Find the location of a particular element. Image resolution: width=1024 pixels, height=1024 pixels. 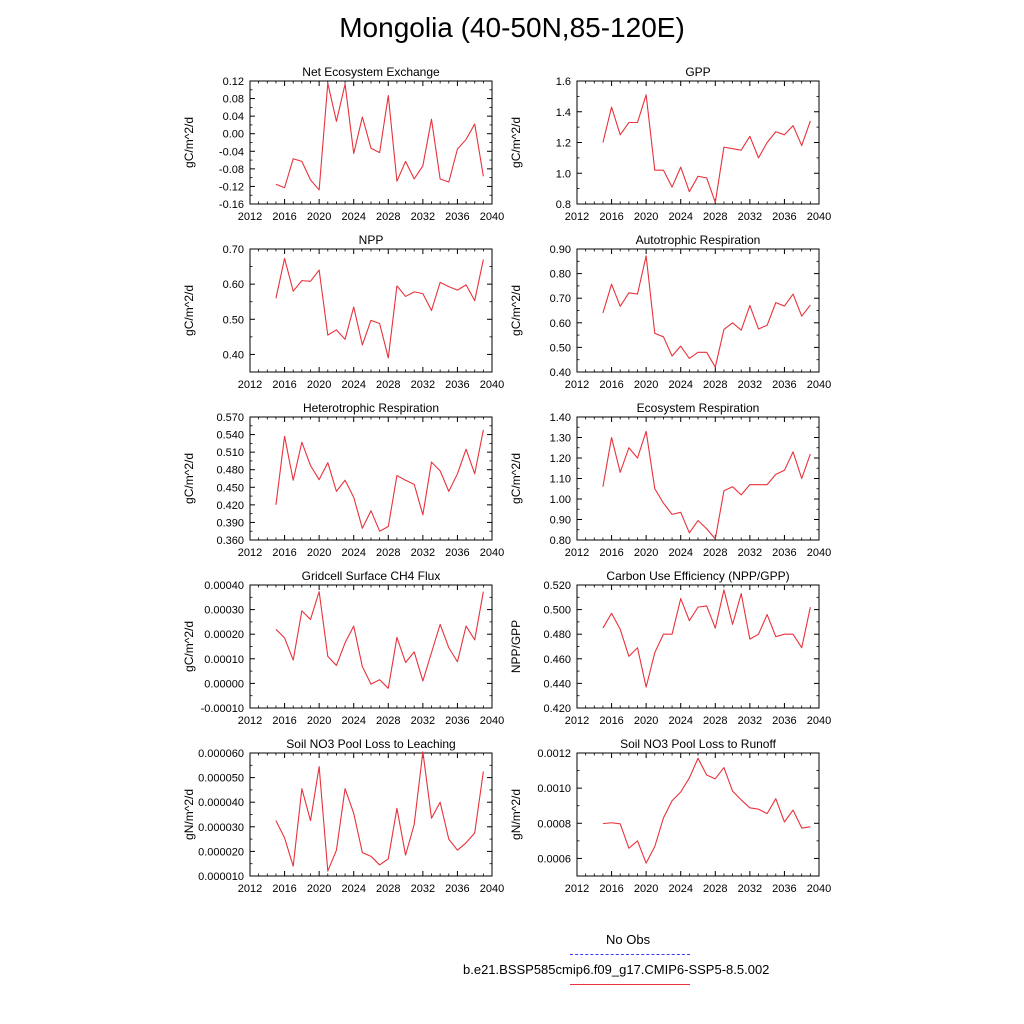

y-tick-label: 0.000050 is located at coordinates (221, 779).